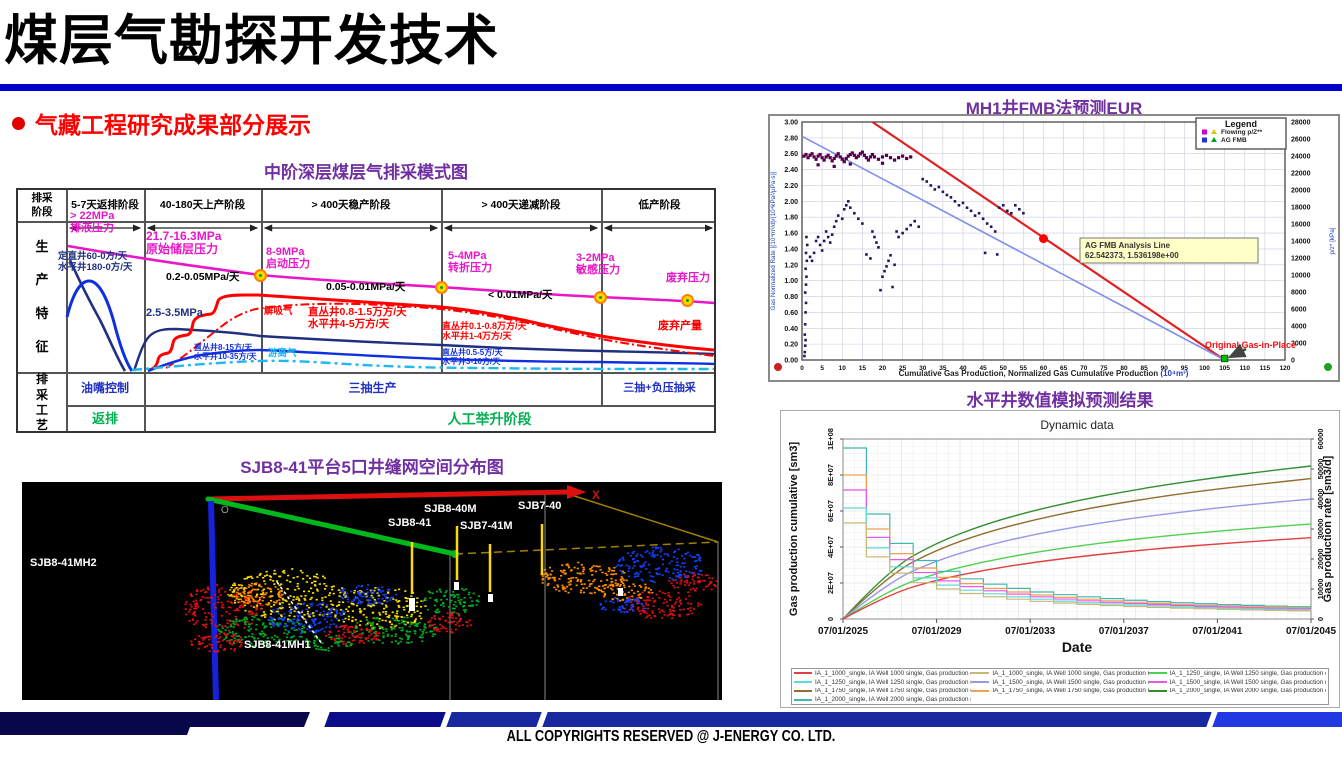 This screenshot has width=1342, height=758. What do you see at coordinates (1299, 310) in the screenshot?
I see `svg-text: 6000` at bounding box center [1299, 310].